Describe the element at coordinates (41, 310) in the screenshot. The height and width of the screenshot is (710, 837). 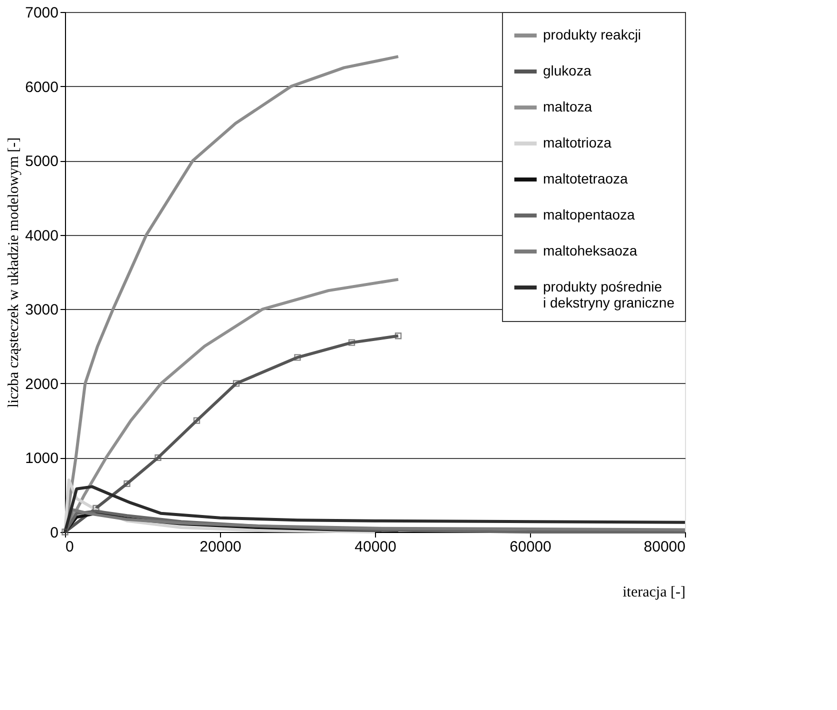
I see `y-tick-label: 3000` at that location.